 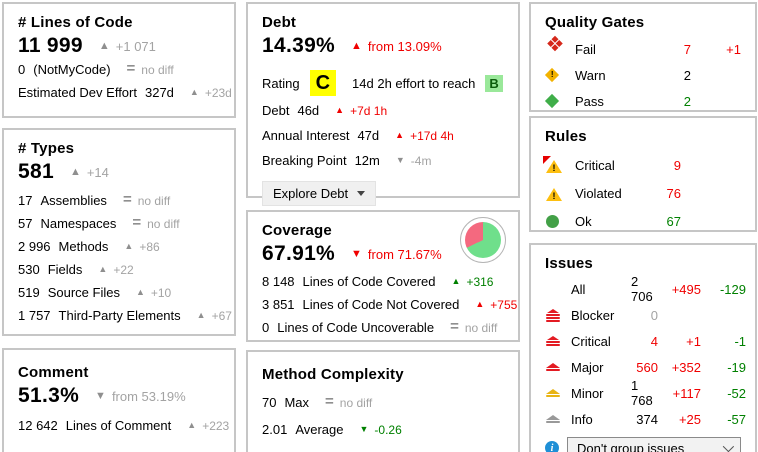 What do you see at coordinates (740, 341) in the screenshot?
I see `issue-removed: -1` at bounding box center [740, 341].